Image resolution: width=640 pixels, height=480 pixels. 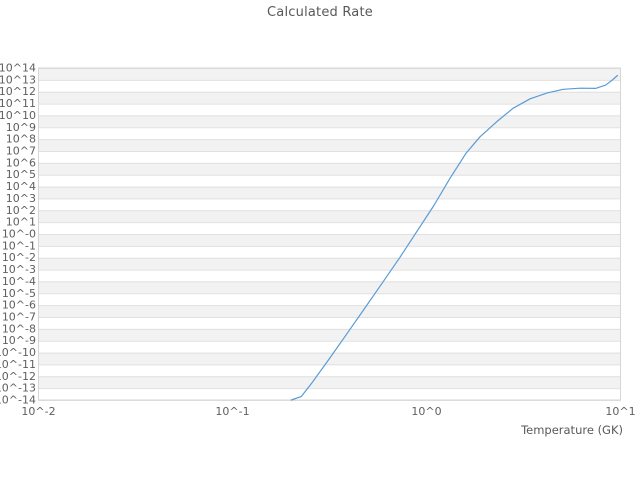 What do you see at coordinates (21, 198) in the screenshot?
I see `y-tick-label: 10^3` at bounding box center [21, 198].